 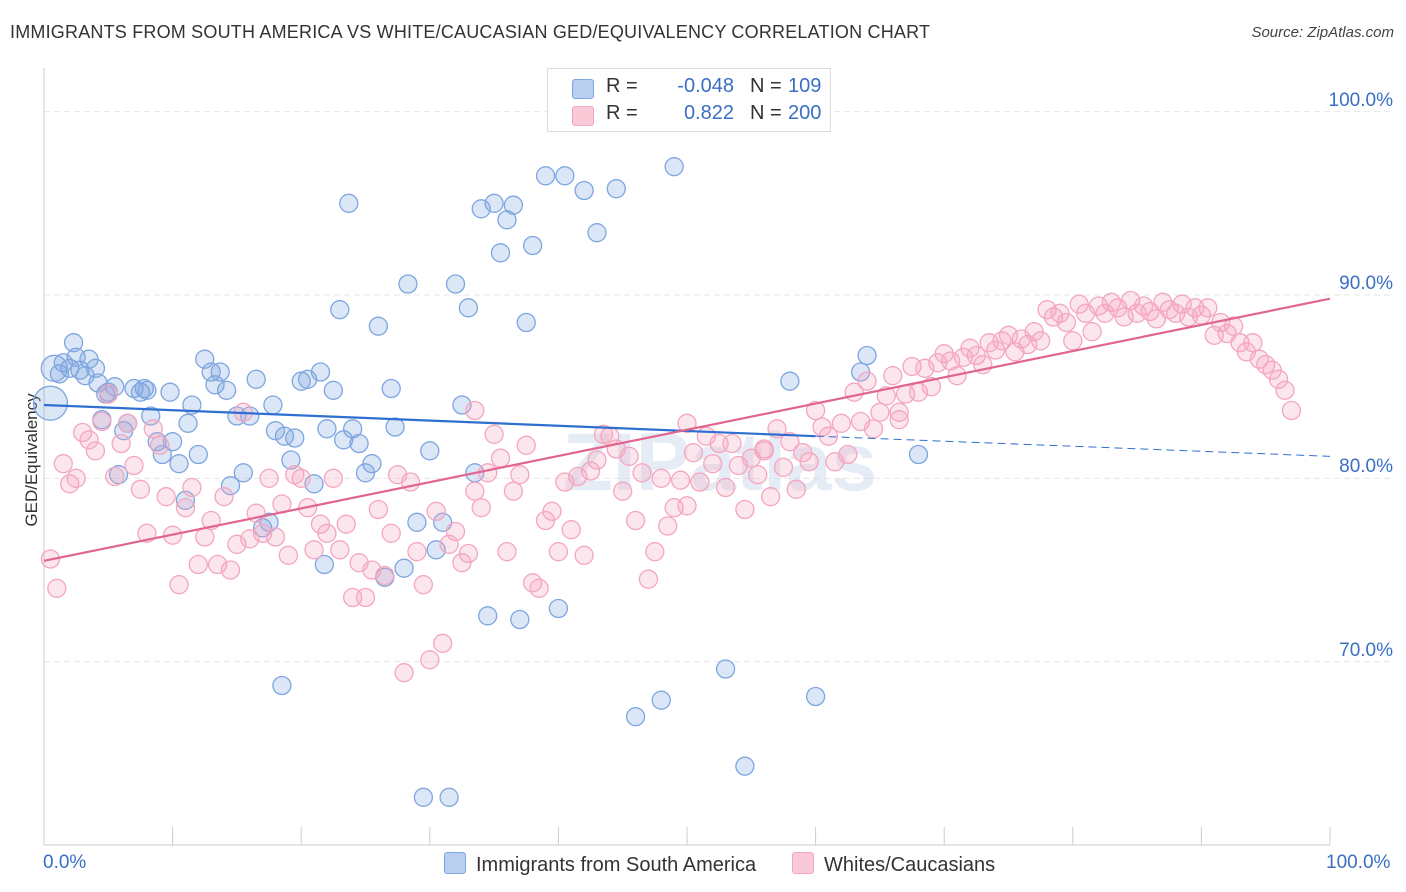 What do you see at coordinates (805, 86) in the screenshot?
I see `legend-n-value: 109` at bounding box center [805, 86].